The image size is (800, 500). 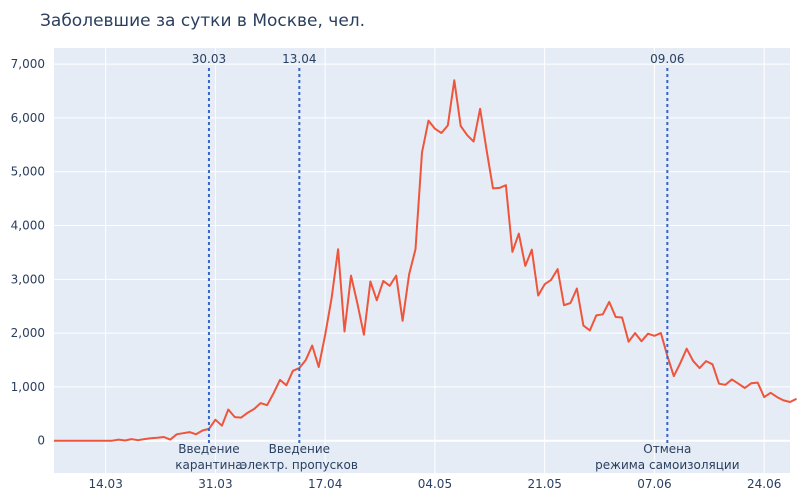 What do you see at coordinates (299, 59) in the screenshot?
I see `annotation-date-label: 13.04` at bounding box center [299, 59].